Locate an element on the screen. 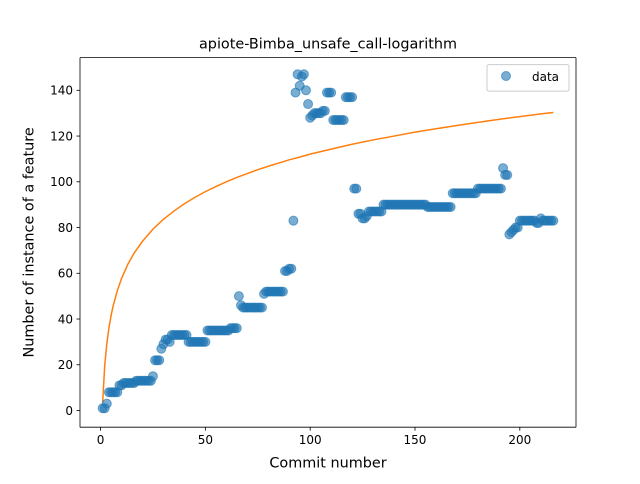  y-tick-label: 80 is located at coordinates (65, 228).